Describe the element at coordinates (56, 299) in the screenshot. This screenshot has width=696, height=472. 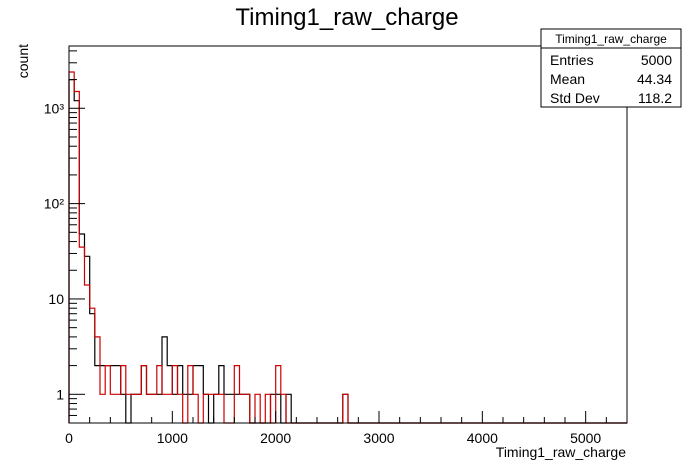
I see `y-tick-label: 10` at that location.